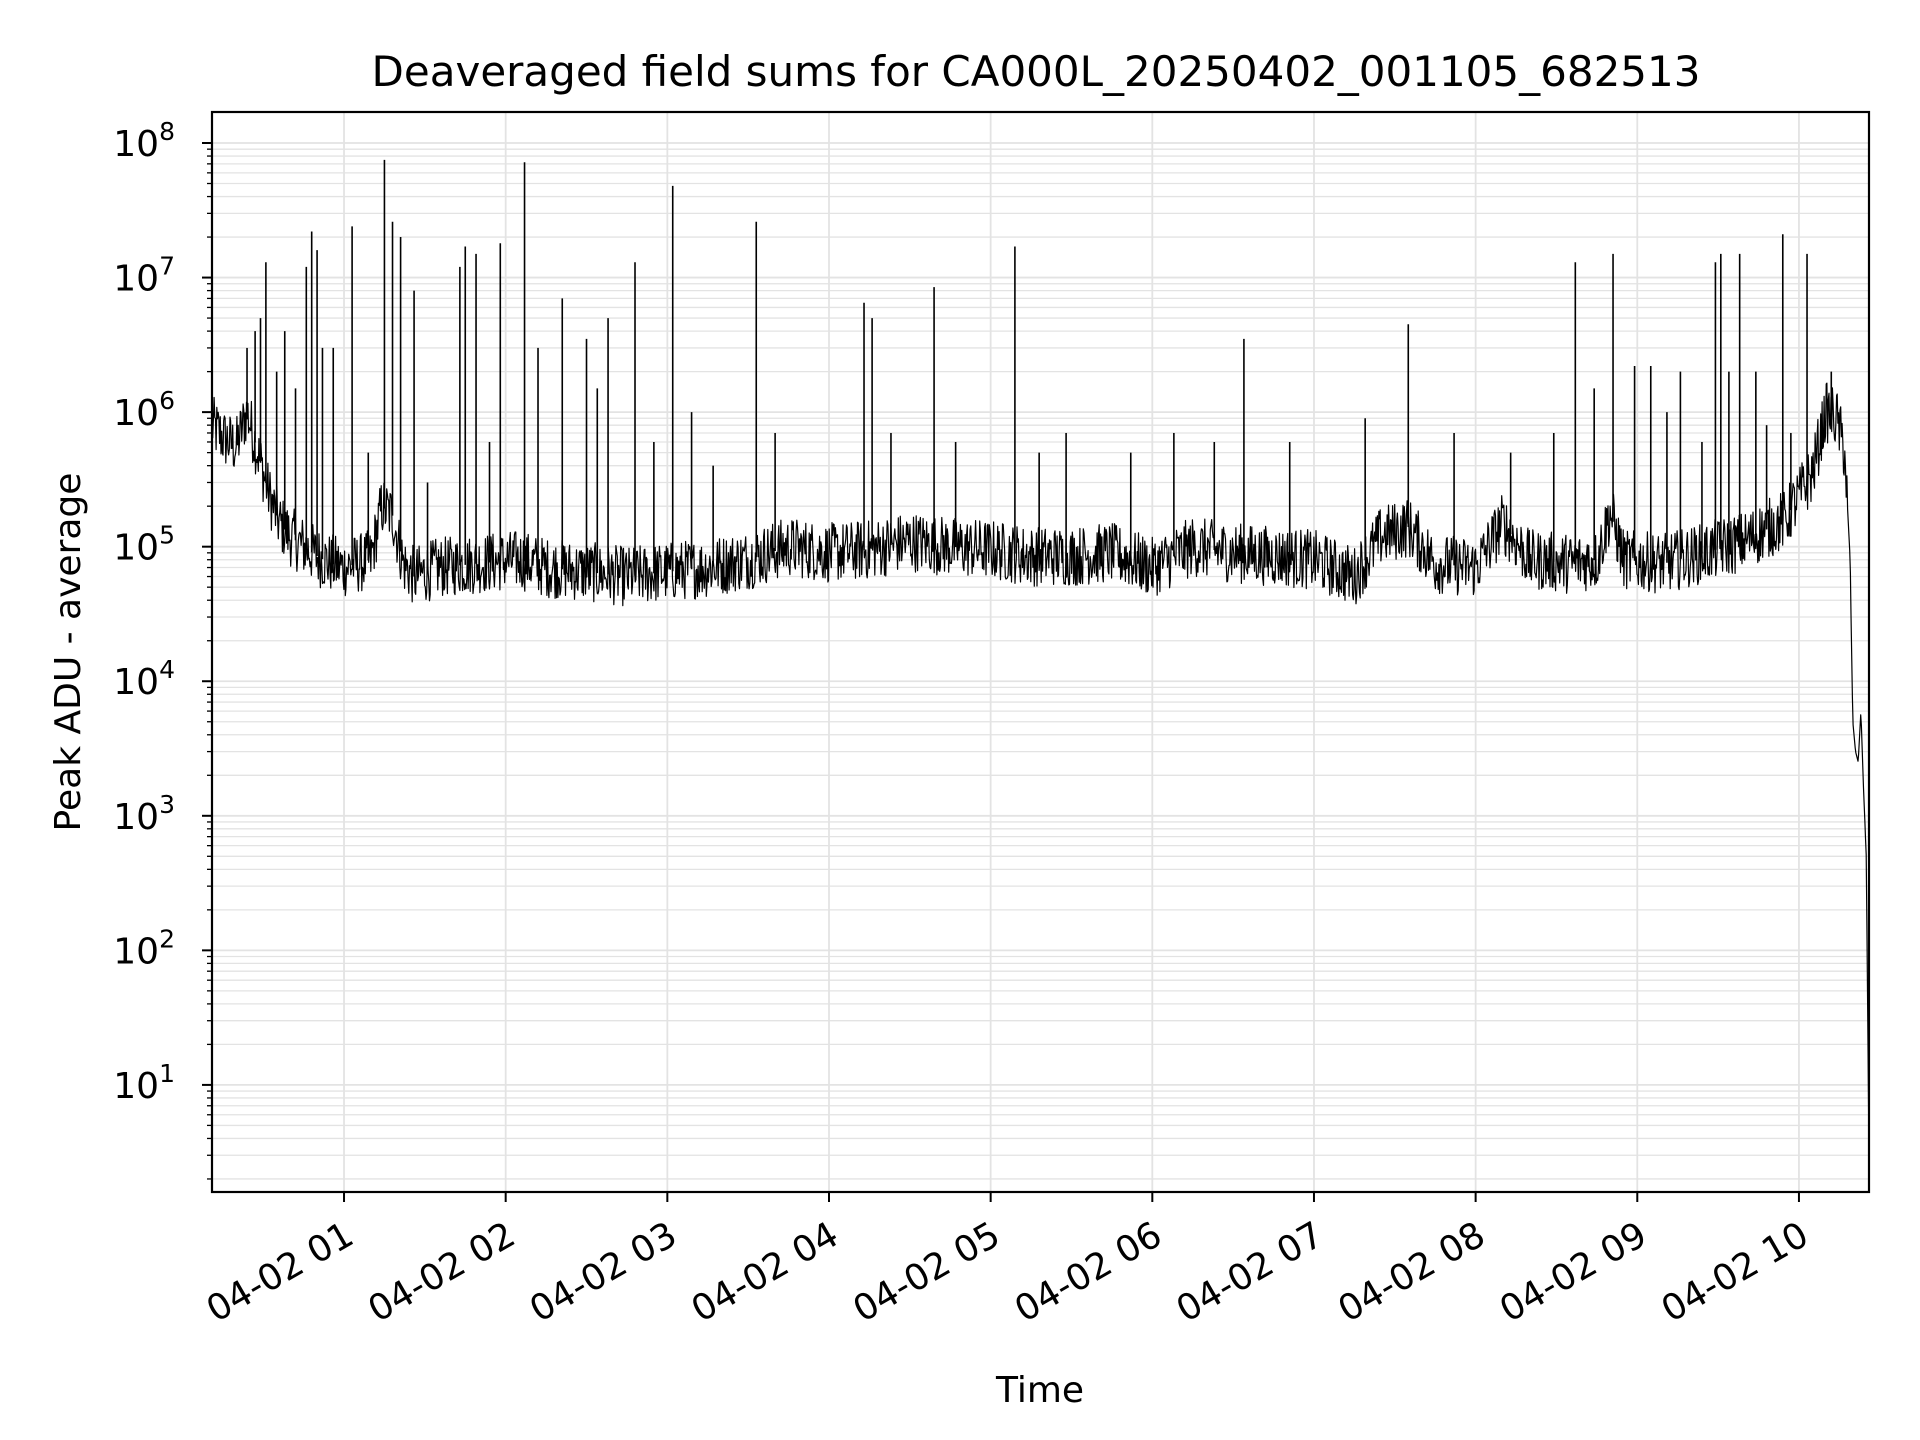 Image resolution: width=1920 pixels, height=1440 pixels. What do you see at coordinates (167, 400) in the screenshot?
I see `y-tick-label-exponent: 6` at bounding box center [167, 400].